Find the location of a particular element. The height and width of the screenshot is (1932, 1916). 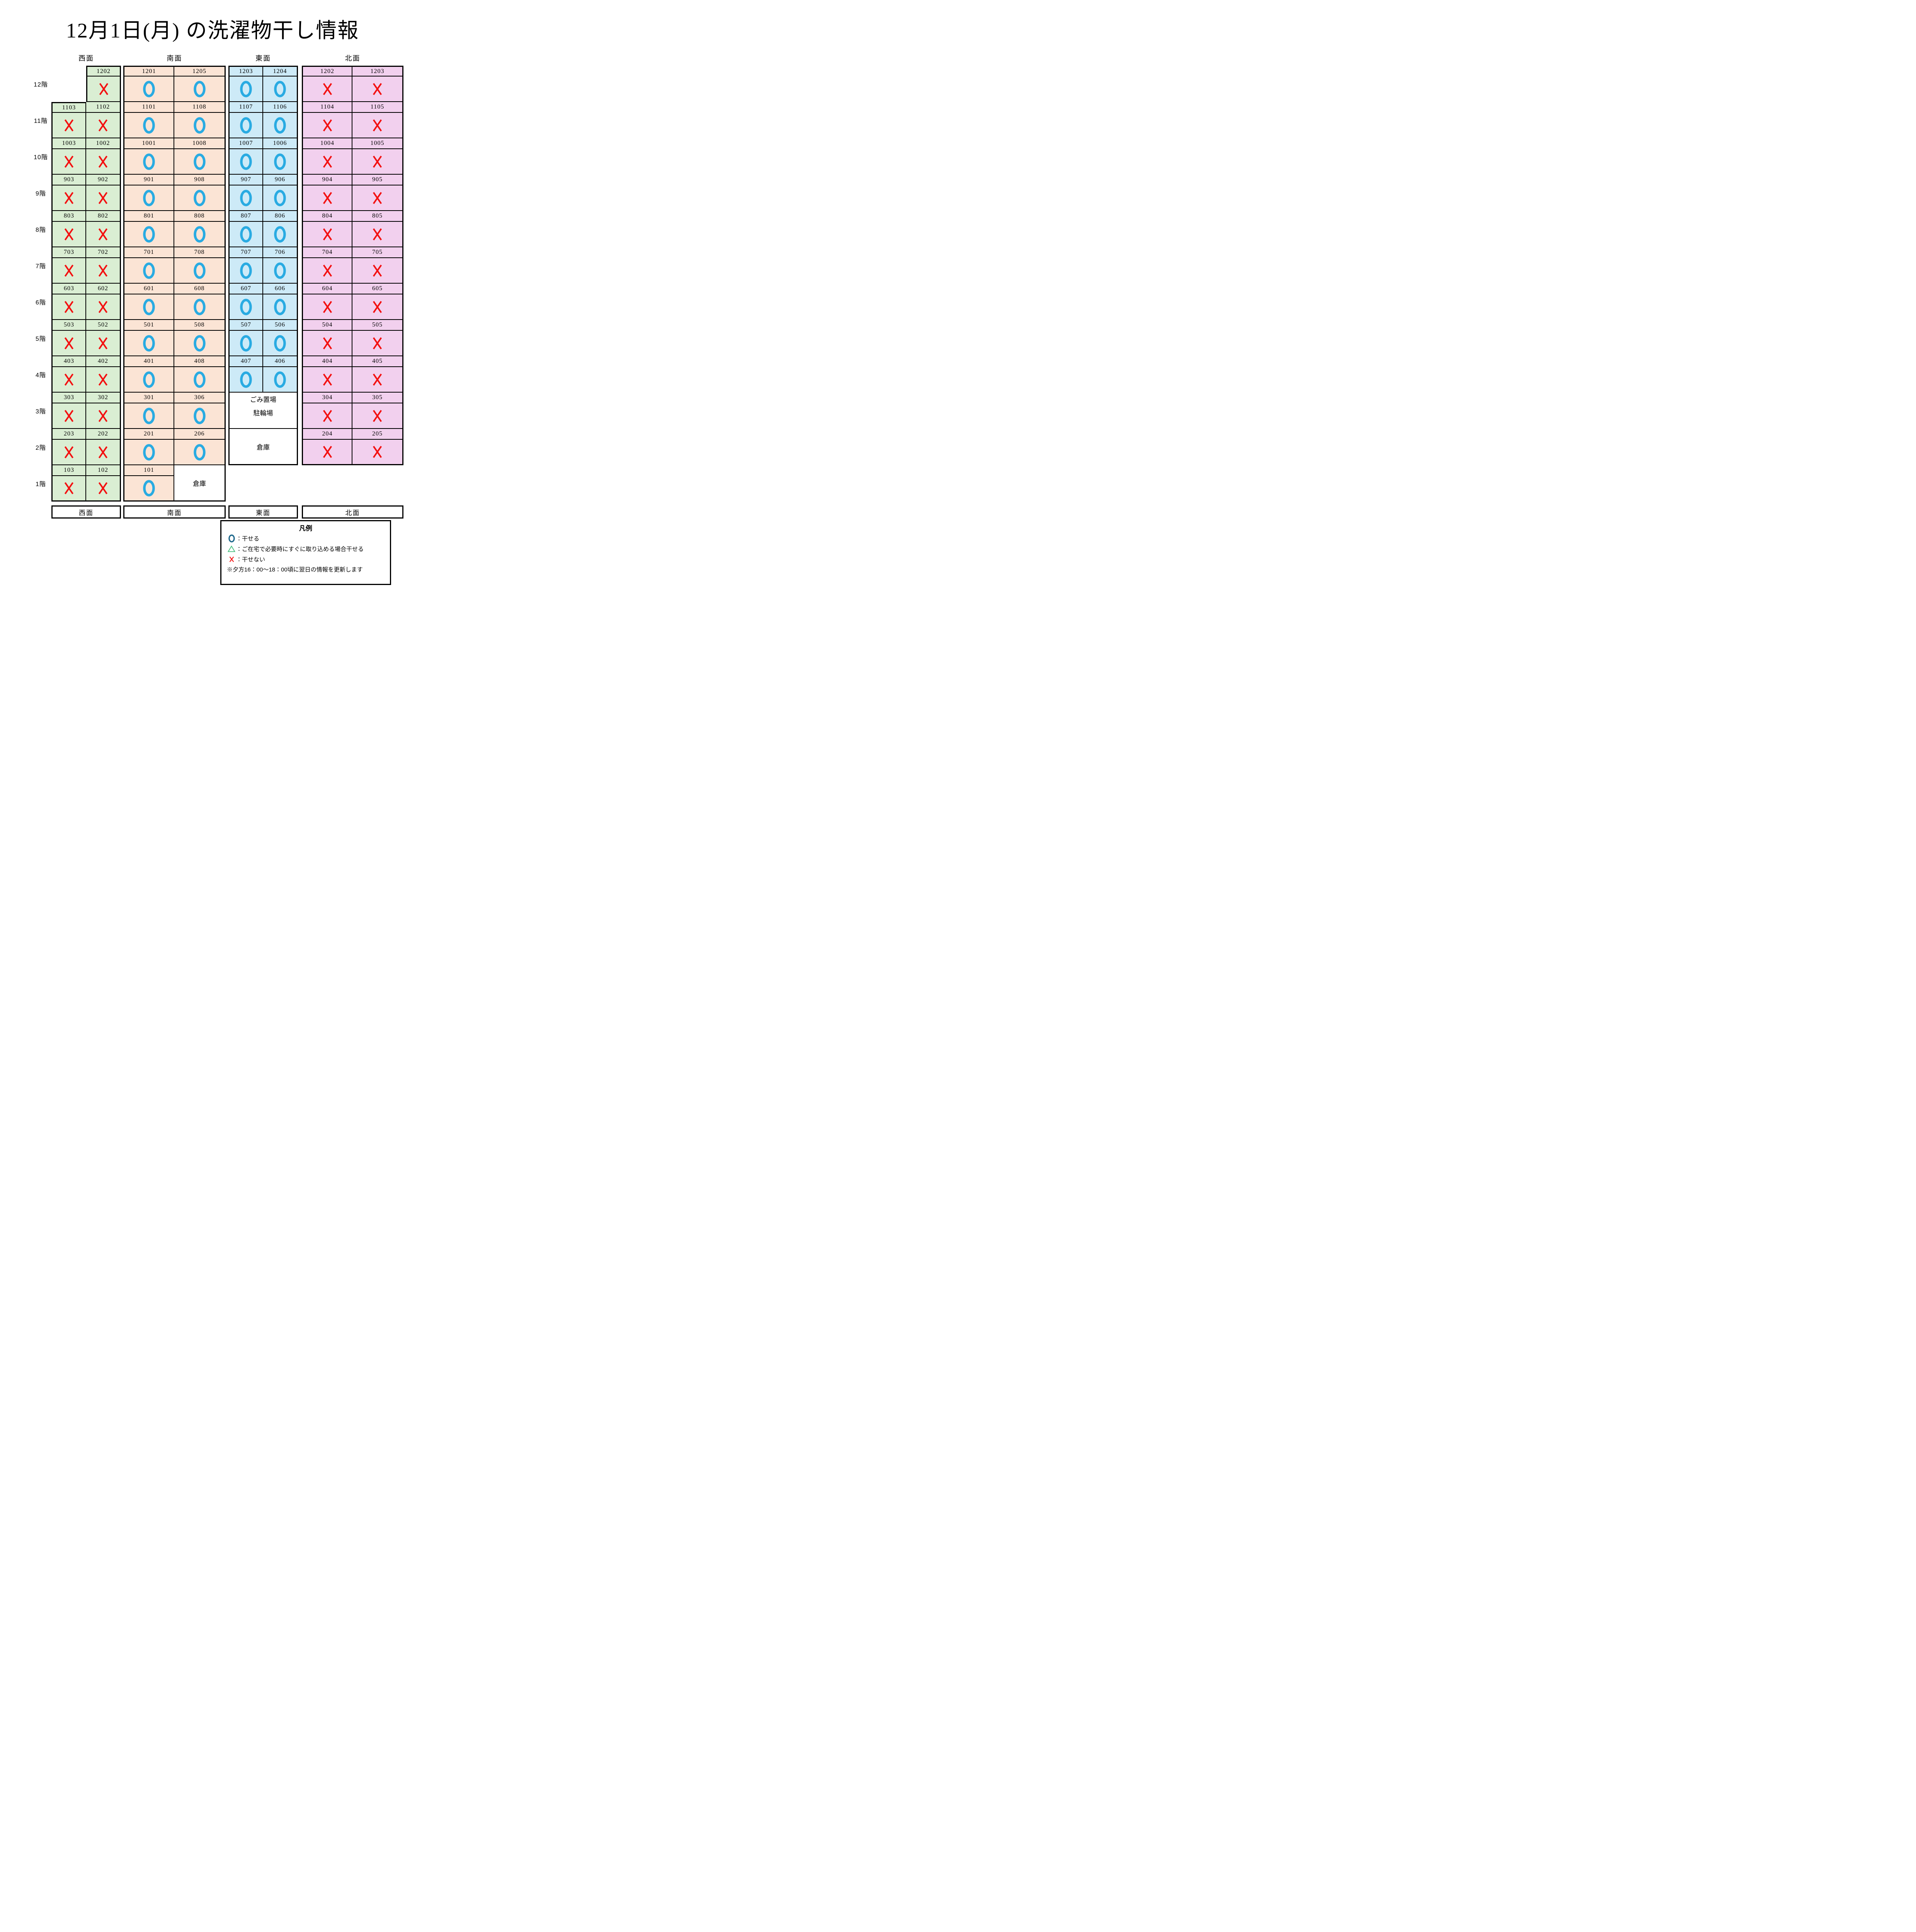

room-number-cell: 908 is located at coordinates (200, 180).